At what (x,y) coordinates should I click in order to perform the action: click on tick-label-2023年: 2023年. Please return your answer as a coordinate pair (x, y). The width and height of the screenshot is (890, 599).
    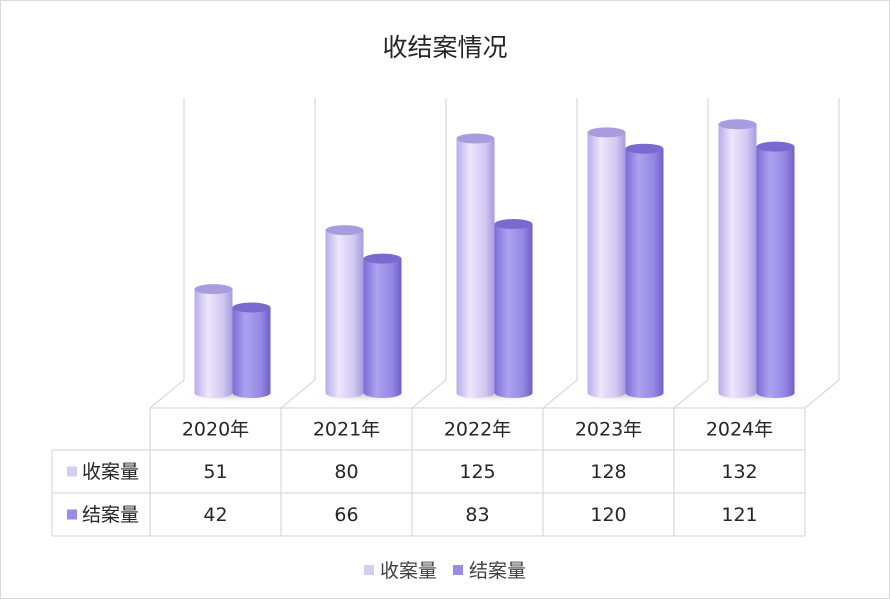
    Looking at the image, I should click on (608, 430).